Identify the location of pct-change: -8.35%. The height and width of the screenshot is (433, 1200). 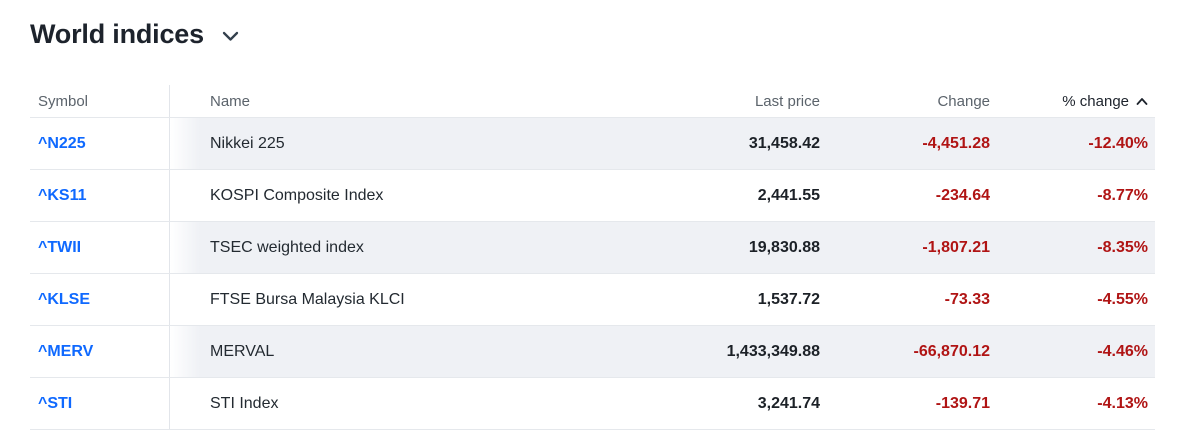
(1122, 247).